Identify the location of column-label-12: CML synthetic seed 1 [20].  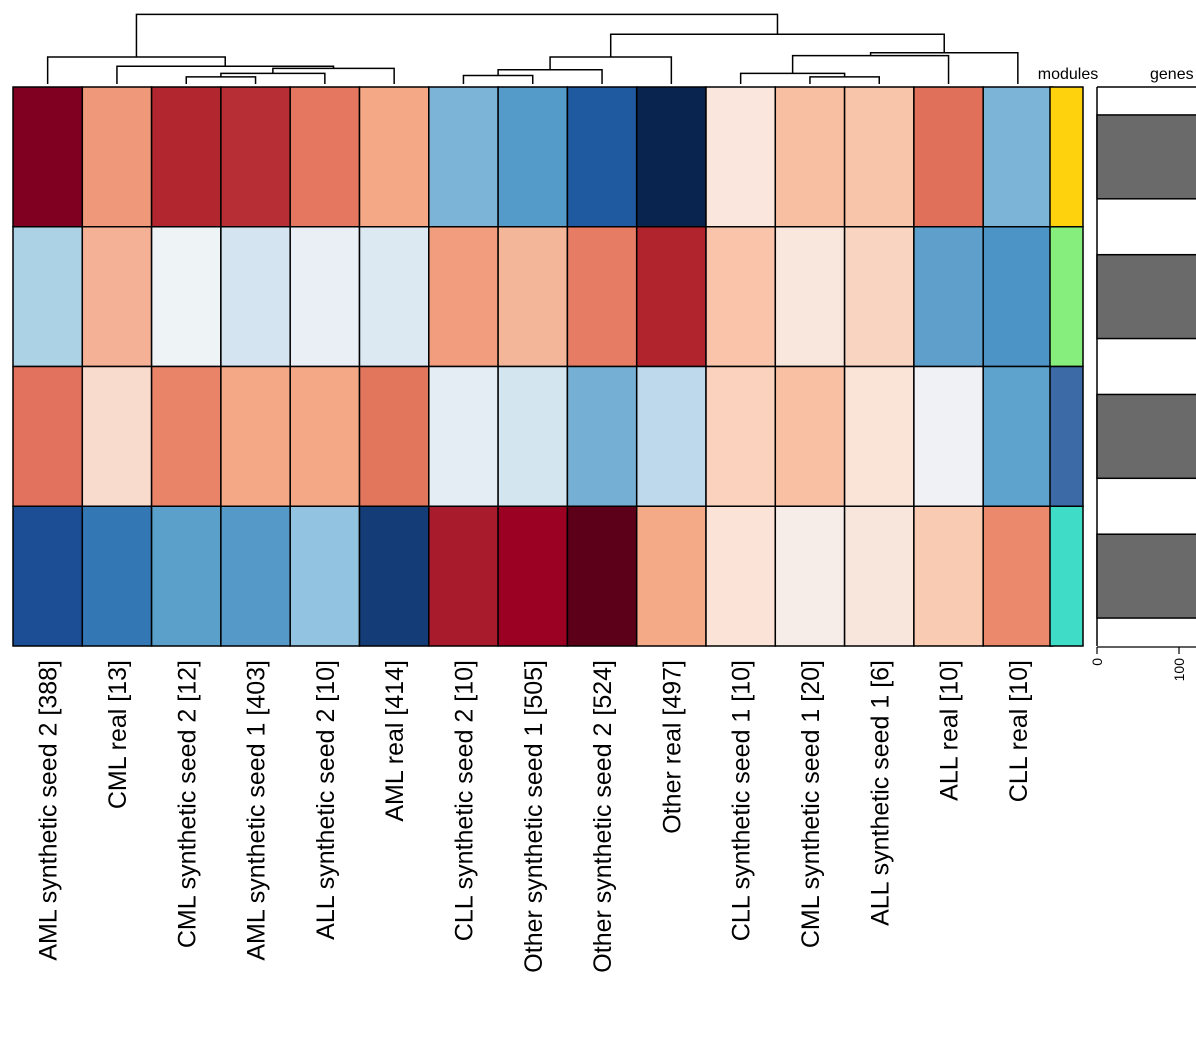
(811, 804).